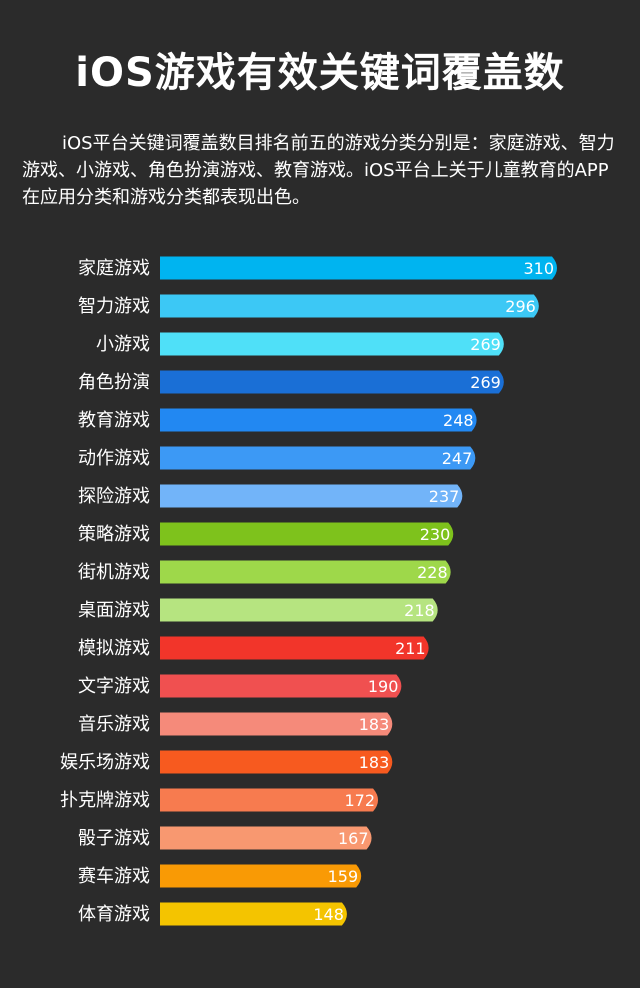 This screenshot has height=988, width=640. What do you see at coordinates (353, 838) in the screenshot?
I see `value-label: 167` at bounding box center [353, 838].